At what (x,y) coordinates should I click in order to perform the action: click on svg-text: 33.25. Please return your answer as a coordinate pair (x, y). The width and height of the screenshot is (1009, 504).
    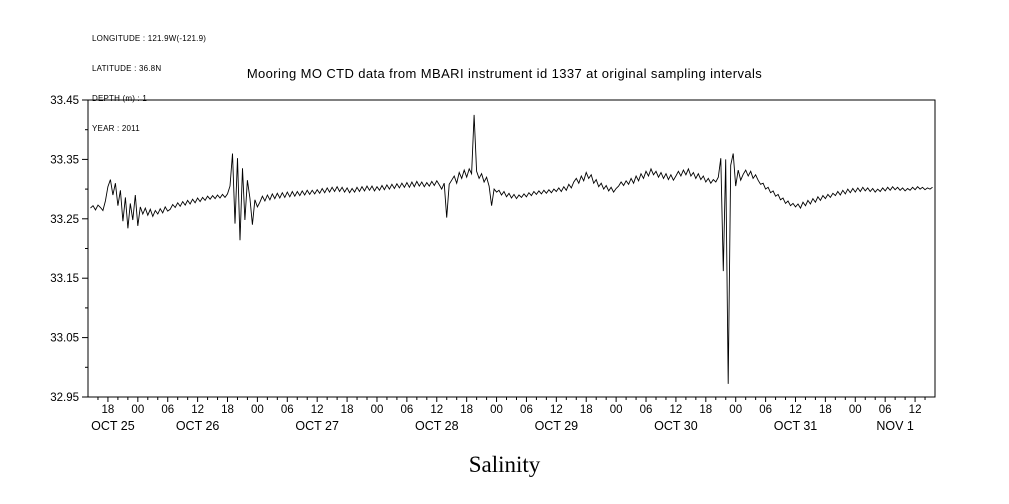
    Looking at the image, I should click on (64, 220).